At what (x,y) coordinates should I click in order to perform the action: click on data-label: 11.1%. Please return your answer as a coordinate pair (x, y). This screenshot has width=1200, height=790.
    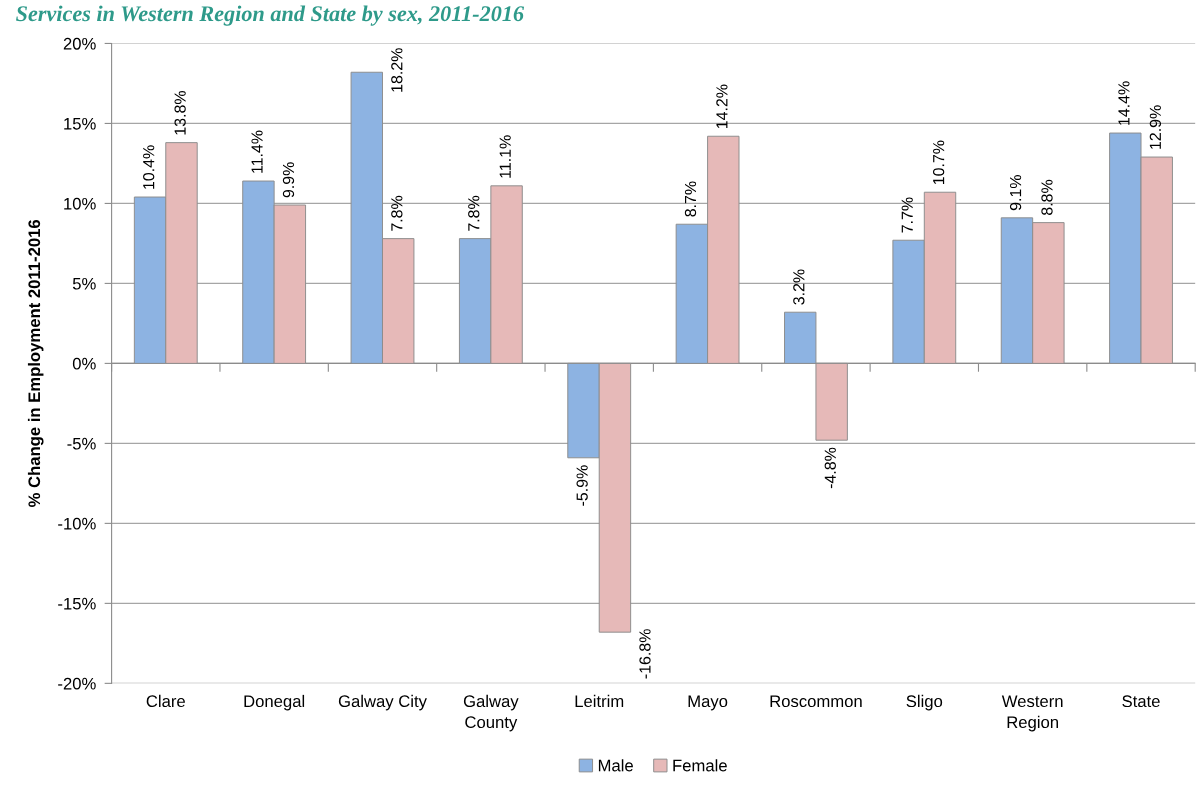
    Looking at the image, I should click on (505, 156).